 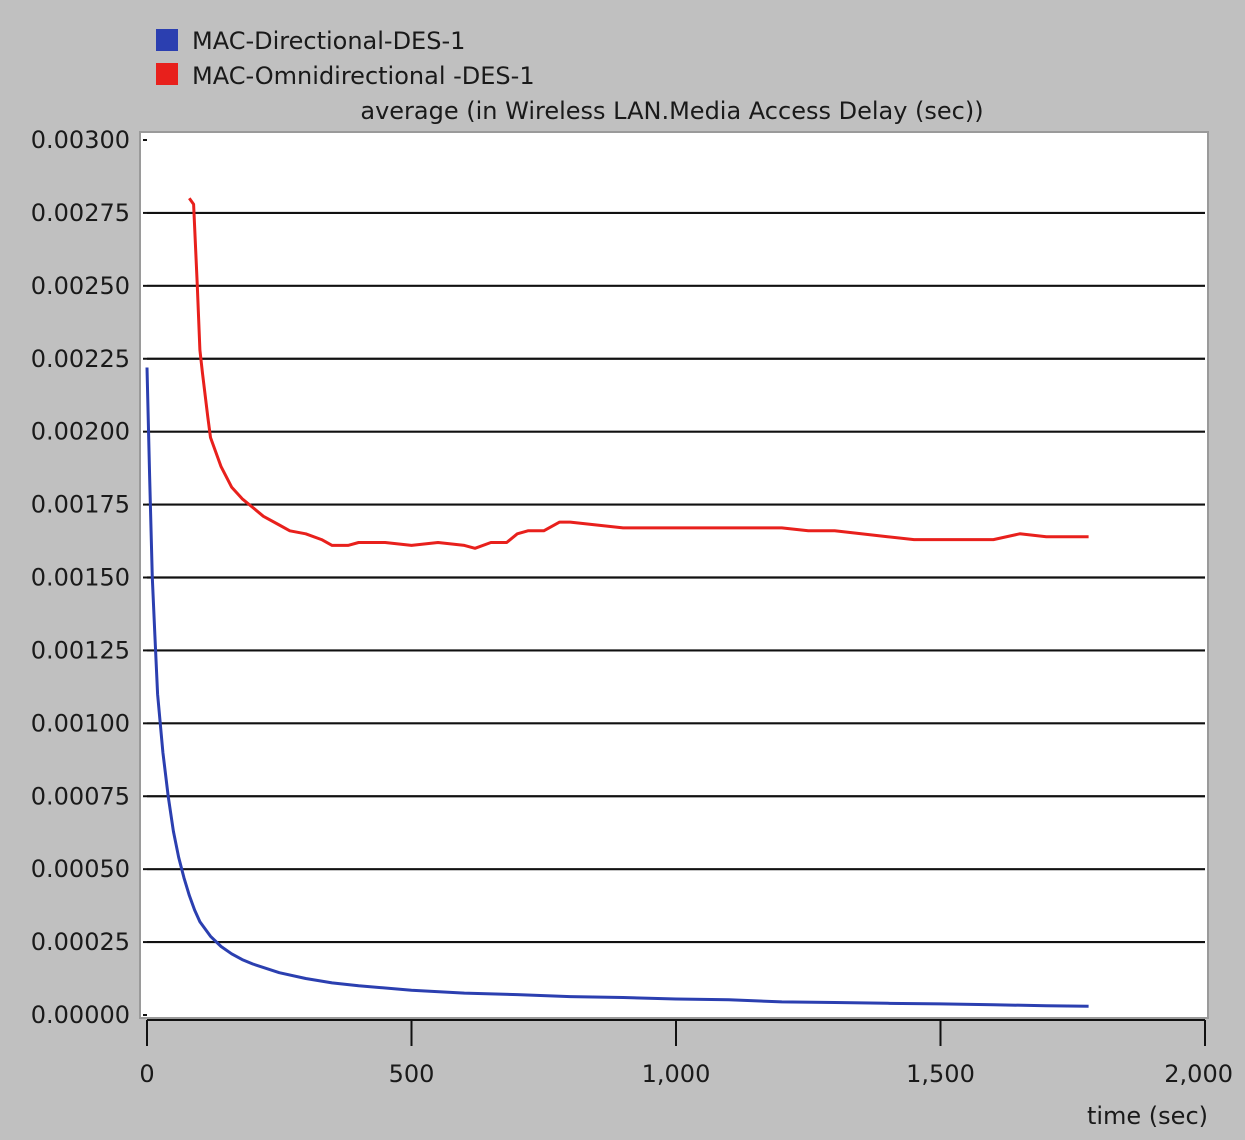 What do you see at coordinates (80, 359) in the screenshot?
I see `y-tick-label: 0.00225` at bounding box center [80, 359].